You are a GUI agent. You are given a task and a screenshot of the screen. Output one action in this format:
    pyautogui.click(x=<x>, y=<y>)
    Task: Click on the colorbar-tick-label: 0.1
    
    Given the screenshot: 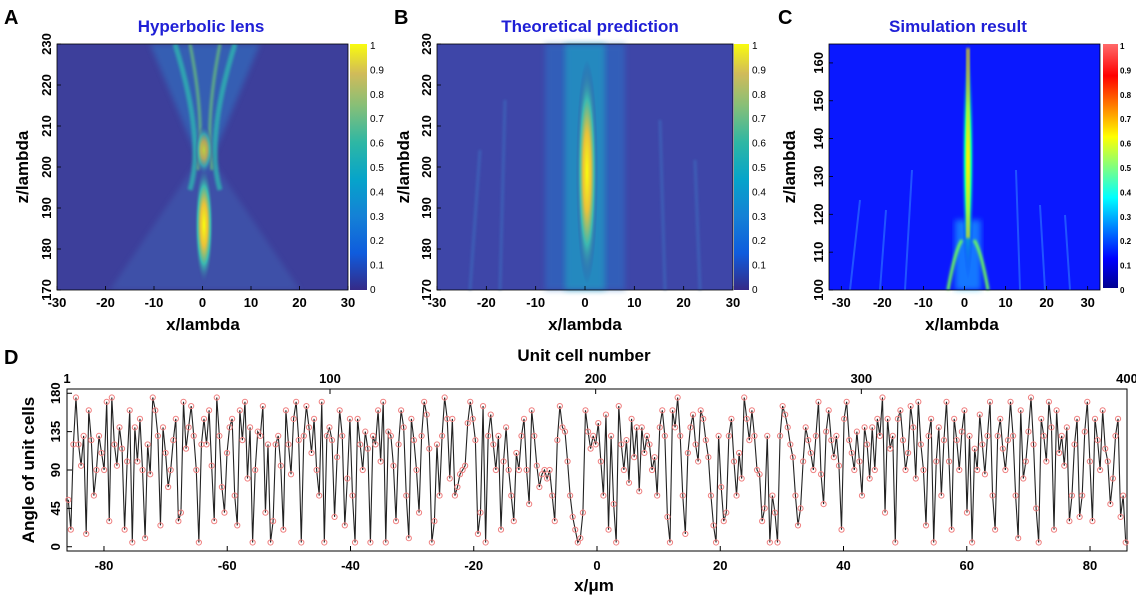 What is the action you would take?
    pyautogui.click(x=1126, y=266)
    